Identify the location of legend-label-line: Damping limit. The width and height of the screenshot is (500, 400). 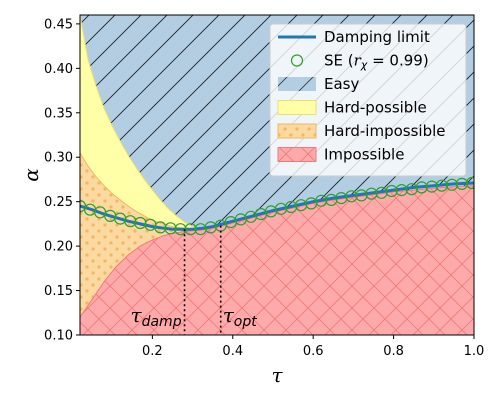
(377, 37).